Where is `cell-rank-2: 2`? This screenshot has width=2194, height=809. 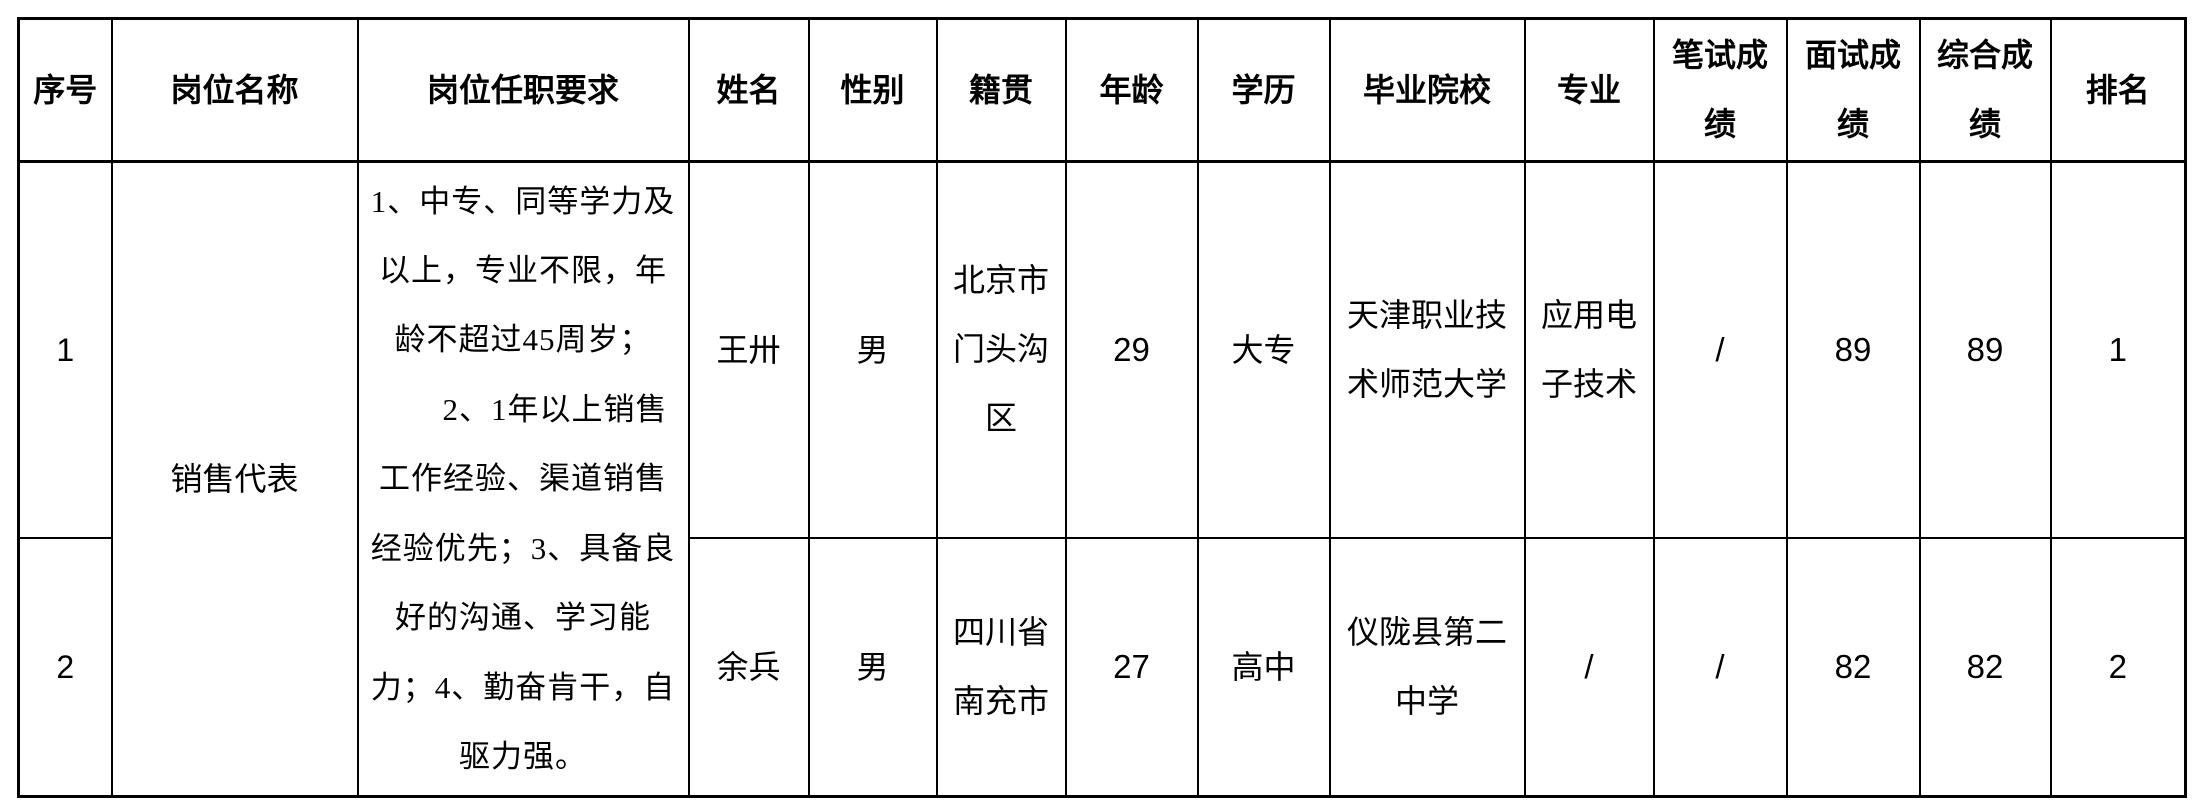
cell-rank-2: 2 is located at coordinates (2118, 667).